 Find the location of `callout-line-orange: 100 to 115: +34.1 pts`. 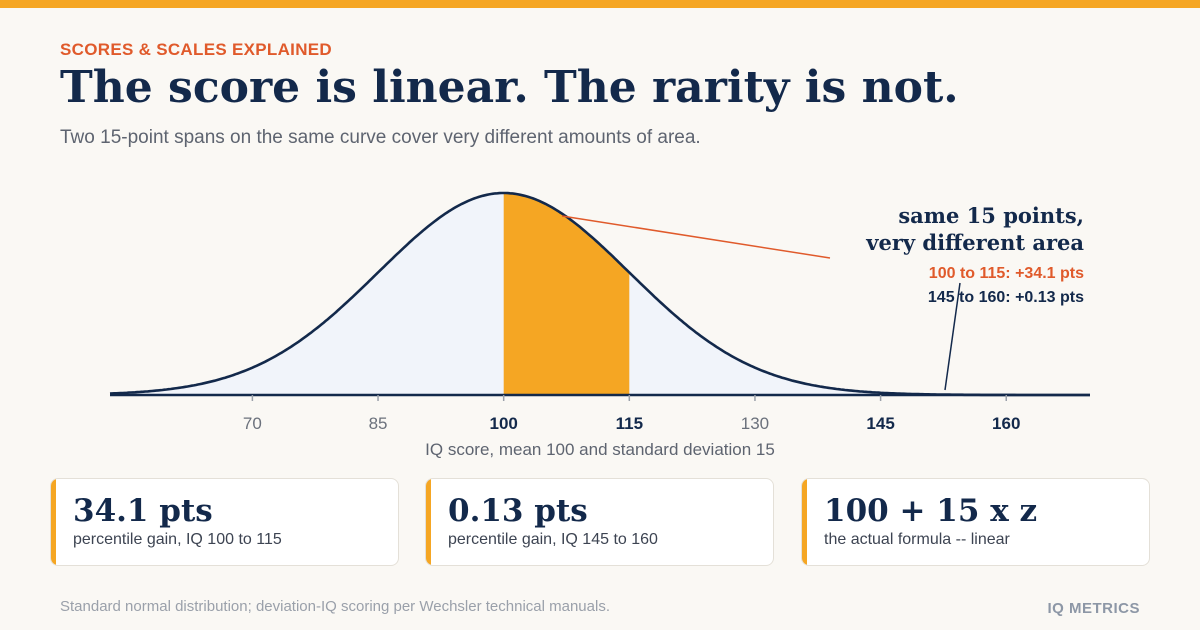

callout-line-orange: 100 to 115: +34.1 pts is located at coordinates (1006, 273).